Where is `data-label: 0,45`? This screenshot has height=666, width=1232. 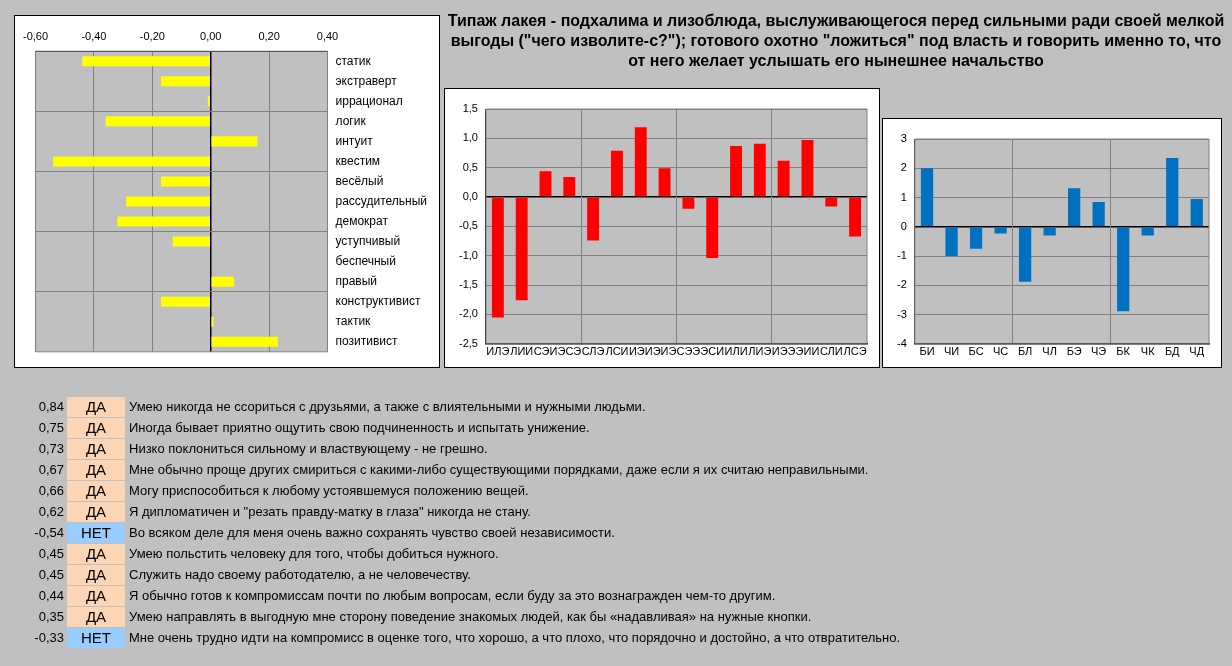 data-label: 0,45 is located at coordinates (51, 553).